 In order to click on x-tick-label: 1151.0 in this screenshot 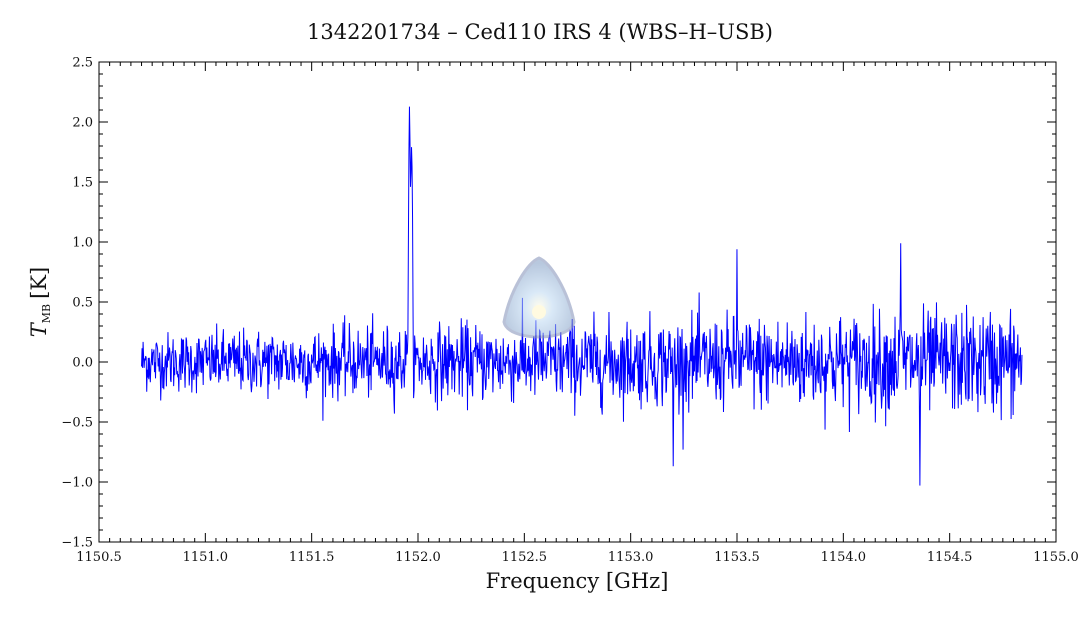, I will do `click(206, 557)`.